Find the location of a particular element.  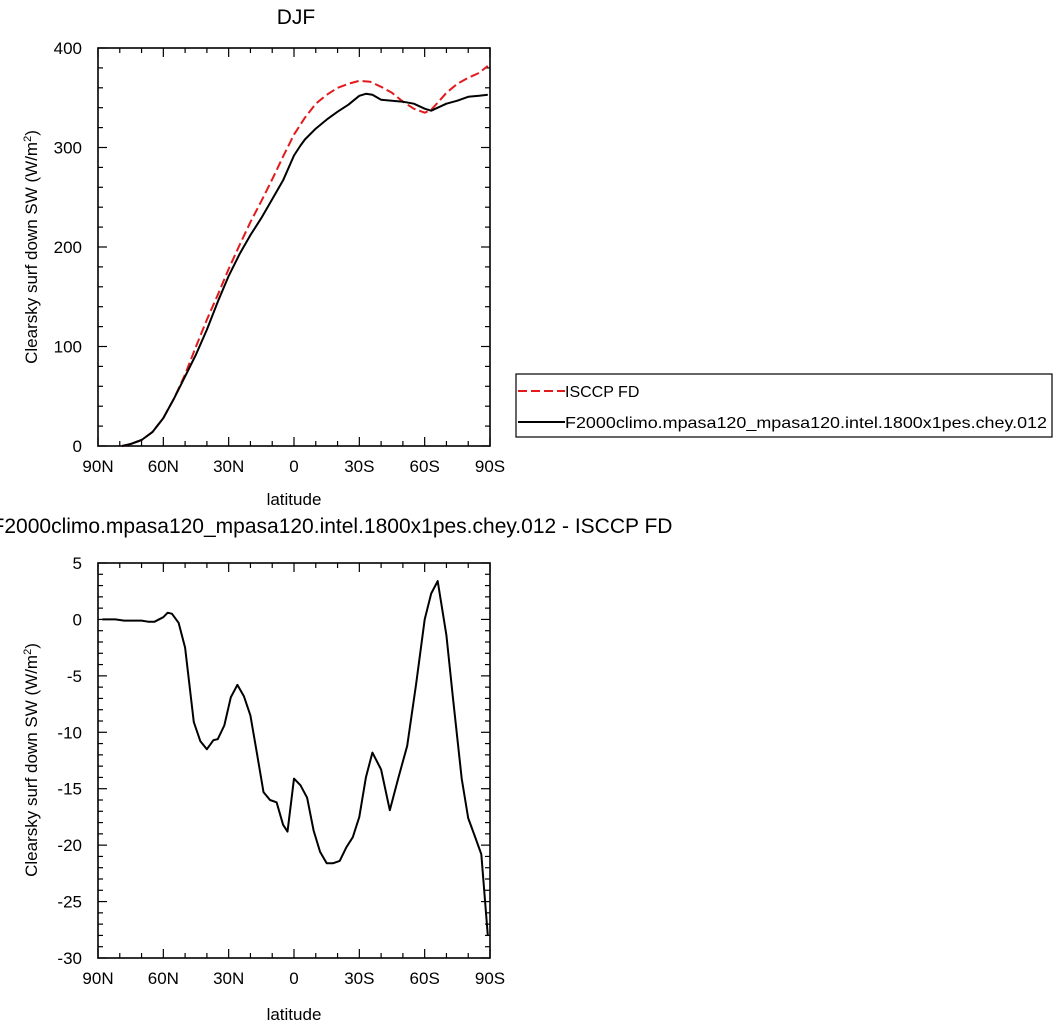

top-x-tick-label: 30N is located at coordinates (228, 466).